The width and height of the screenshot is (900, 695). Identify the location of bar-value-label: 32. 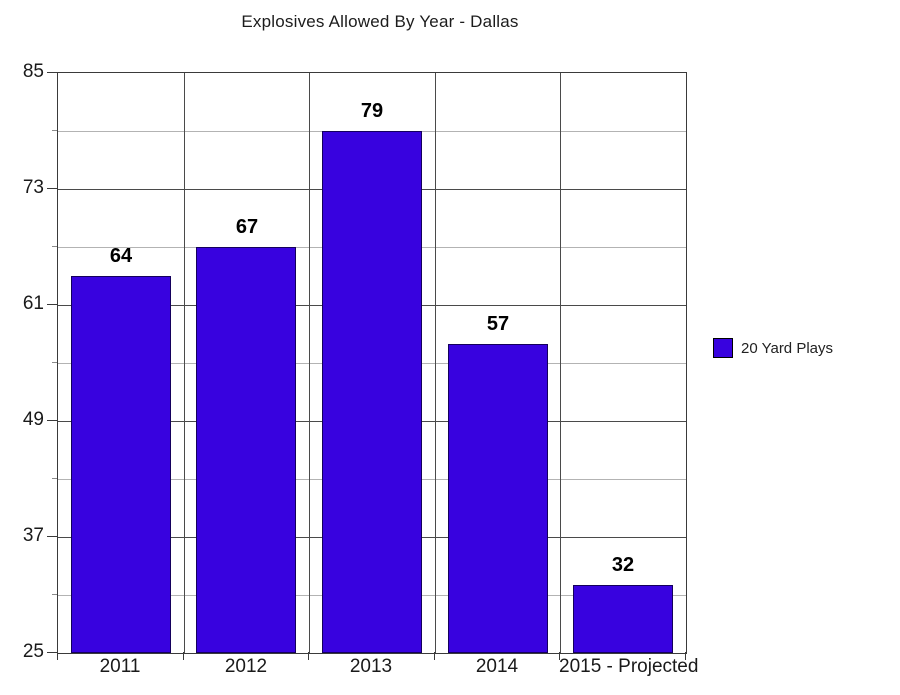
(623, 565).